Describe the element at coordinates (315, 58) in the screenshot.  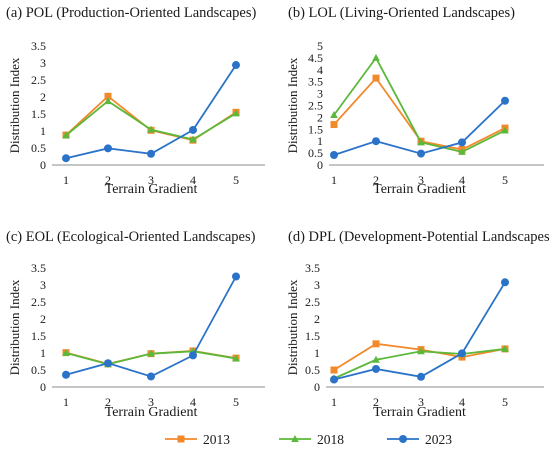
I see `y-tick-label: 4.5` at that location.